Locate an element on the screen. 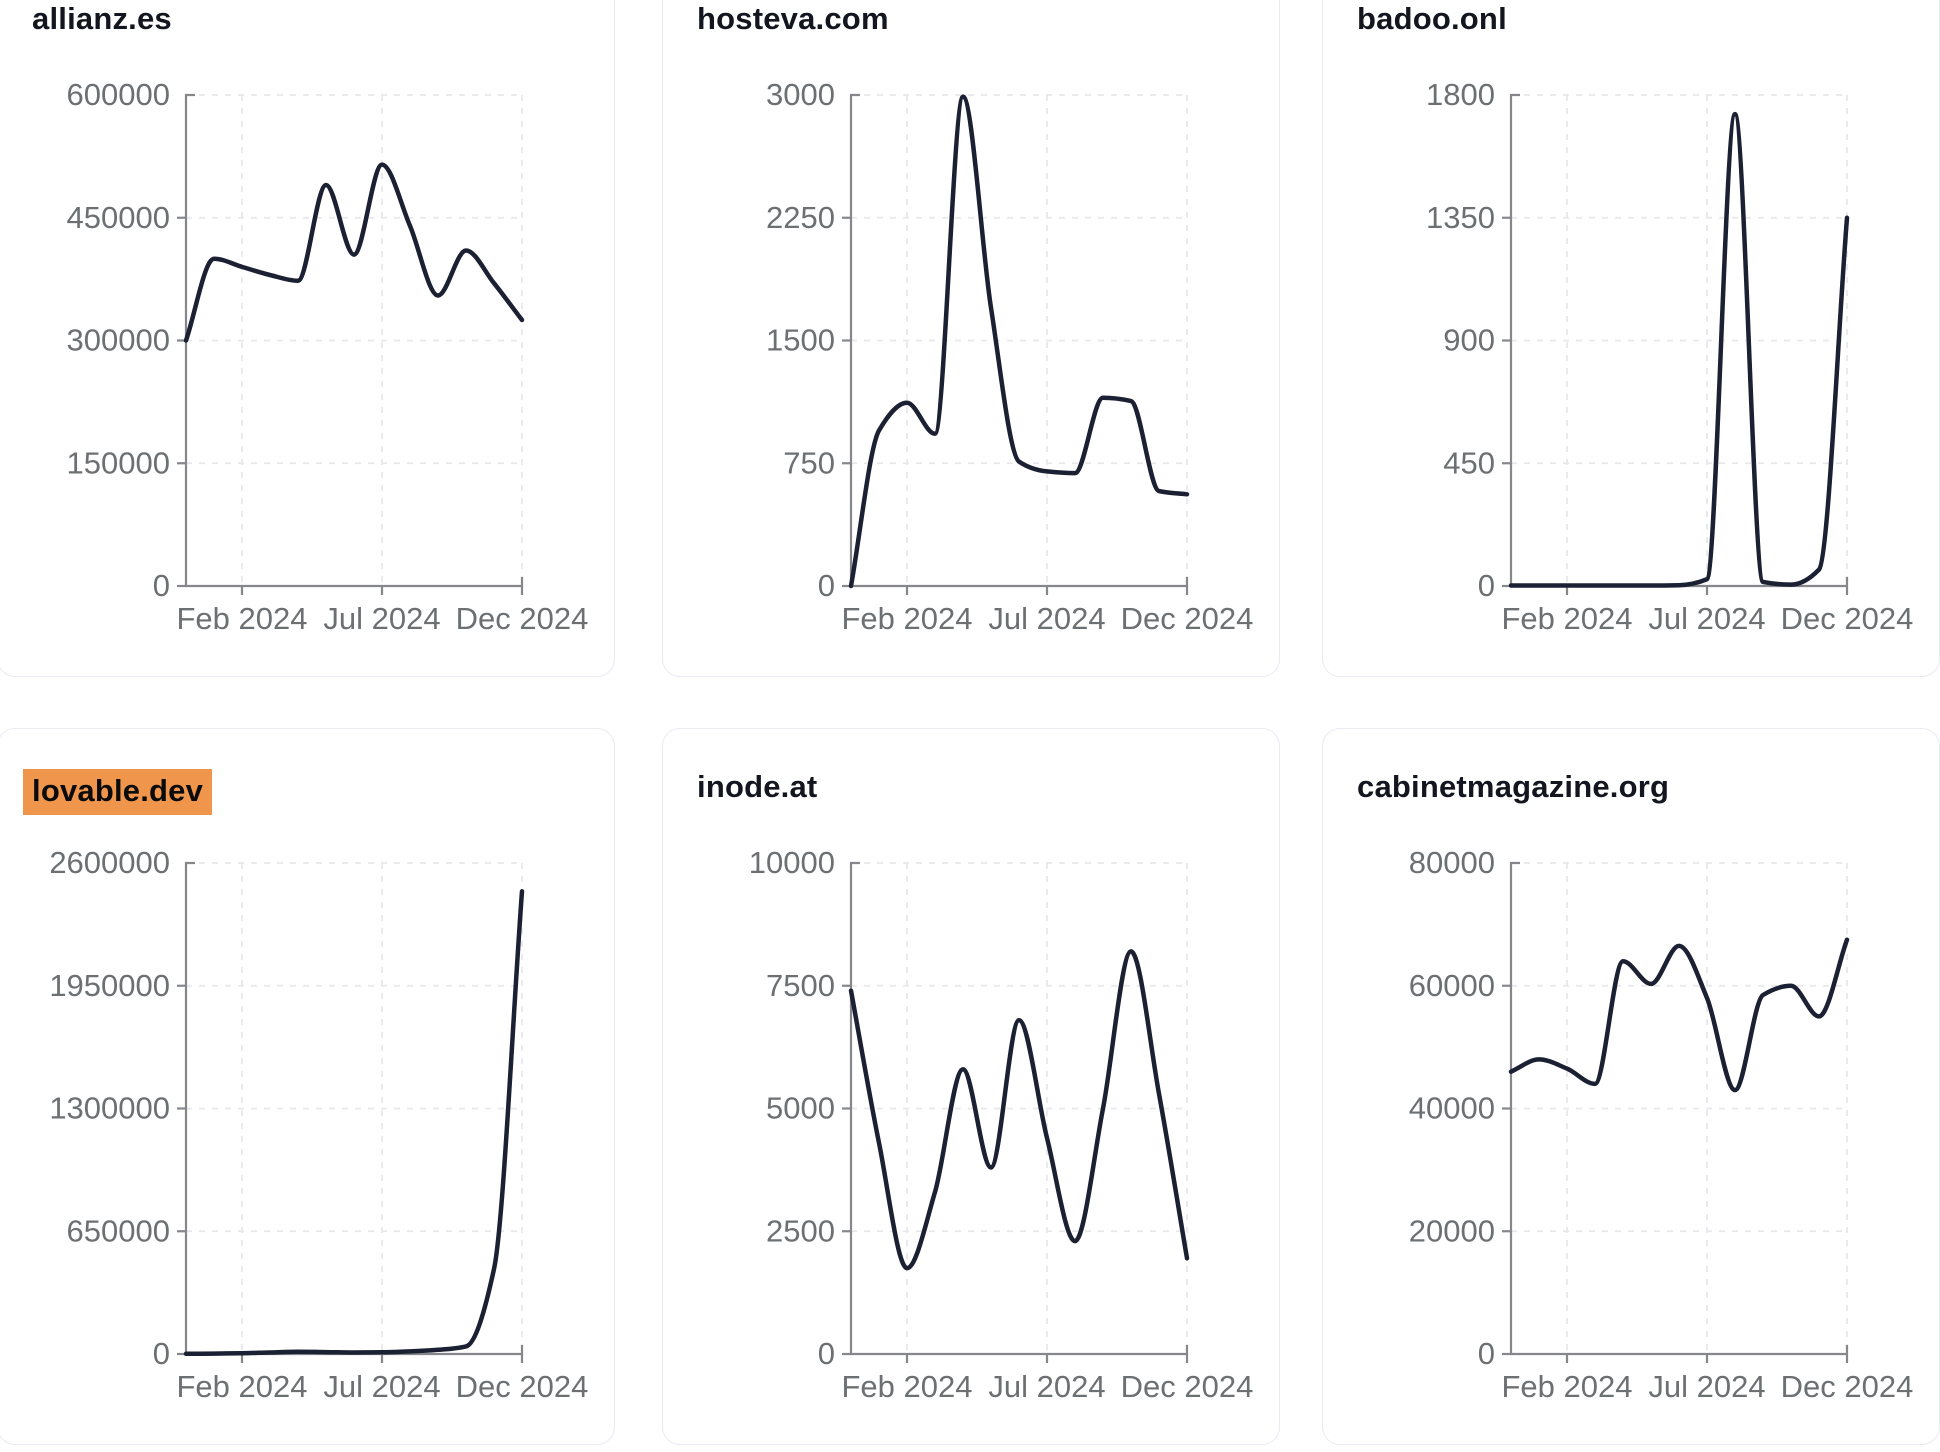 The height and width of the screenshot is (1452, 1940). domain-title: hosteva.com is located at coordinates (793, 19).